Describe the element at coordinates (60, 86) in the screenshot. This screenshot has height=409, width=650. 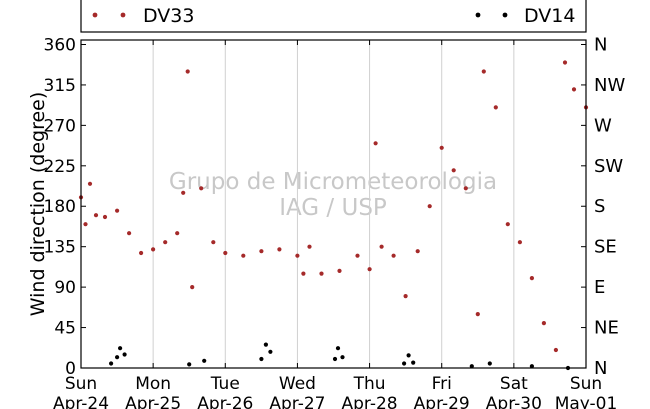
I see `y-tick-label: 315` at that location.